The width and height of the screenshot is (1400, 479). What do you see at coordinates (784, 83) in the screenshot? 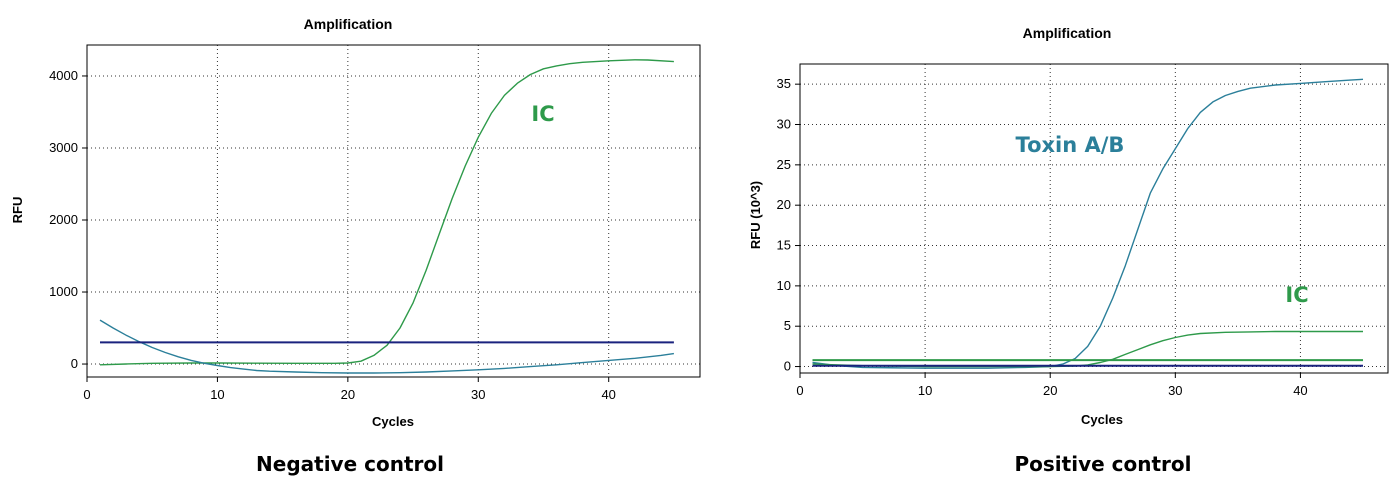
I see `y-tick-label: 35` at bounding box center [784, 83].